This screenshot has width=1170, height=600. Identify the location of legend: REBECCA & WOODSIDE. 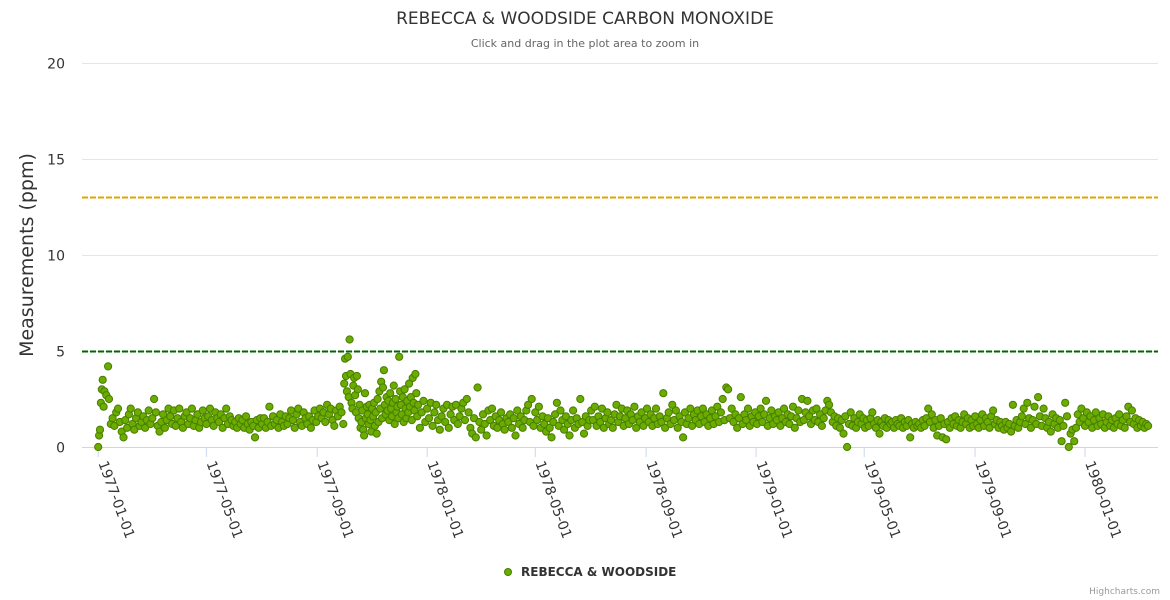
(590, 572).